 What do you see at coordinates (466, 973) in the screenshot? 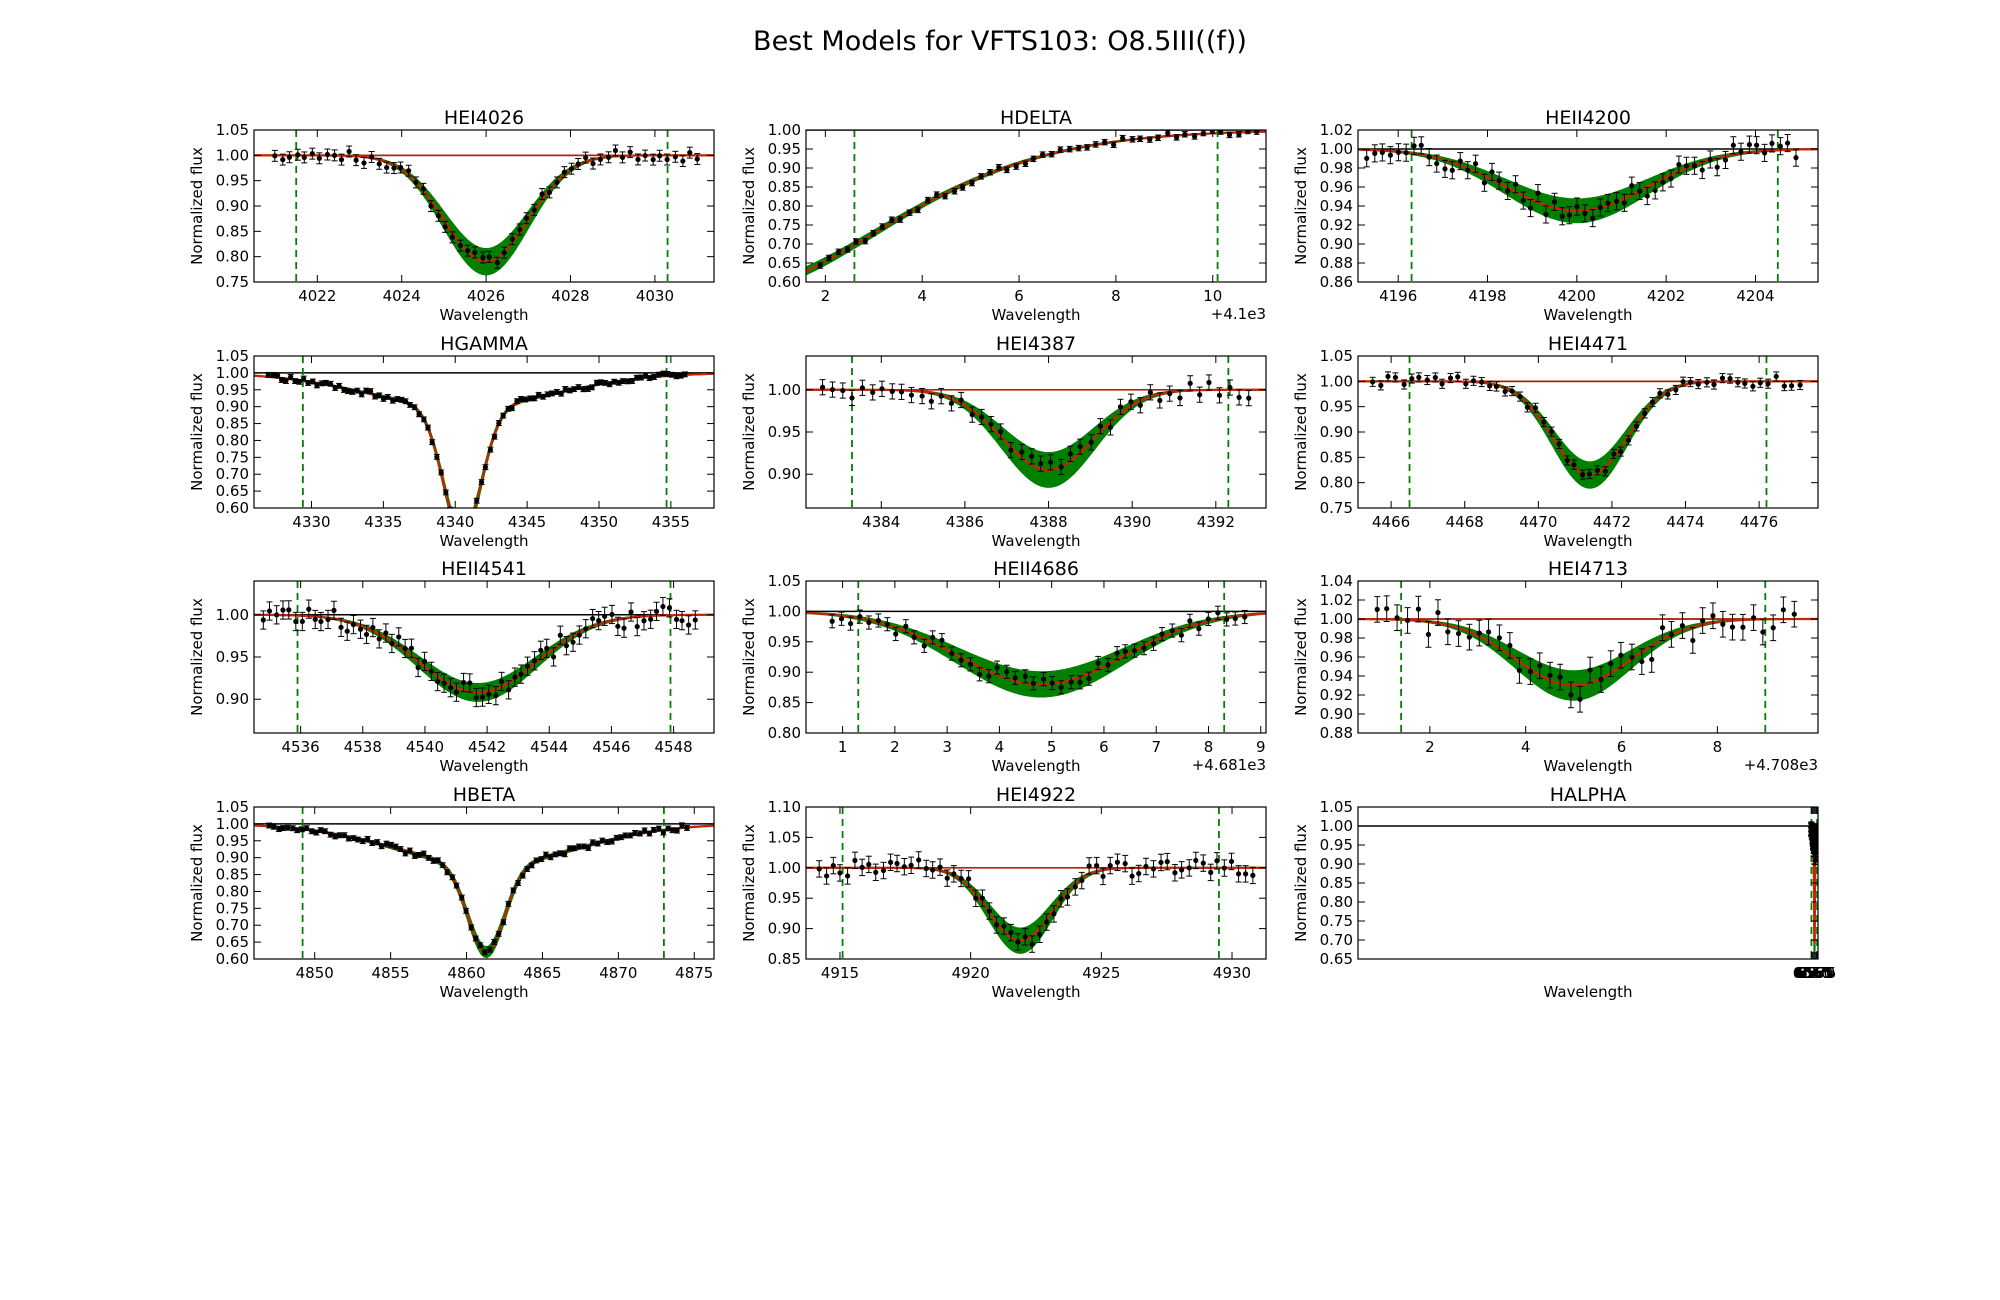
I see `panel-hbeta-xtick-label: 4860` at bounding box center [466, 973].